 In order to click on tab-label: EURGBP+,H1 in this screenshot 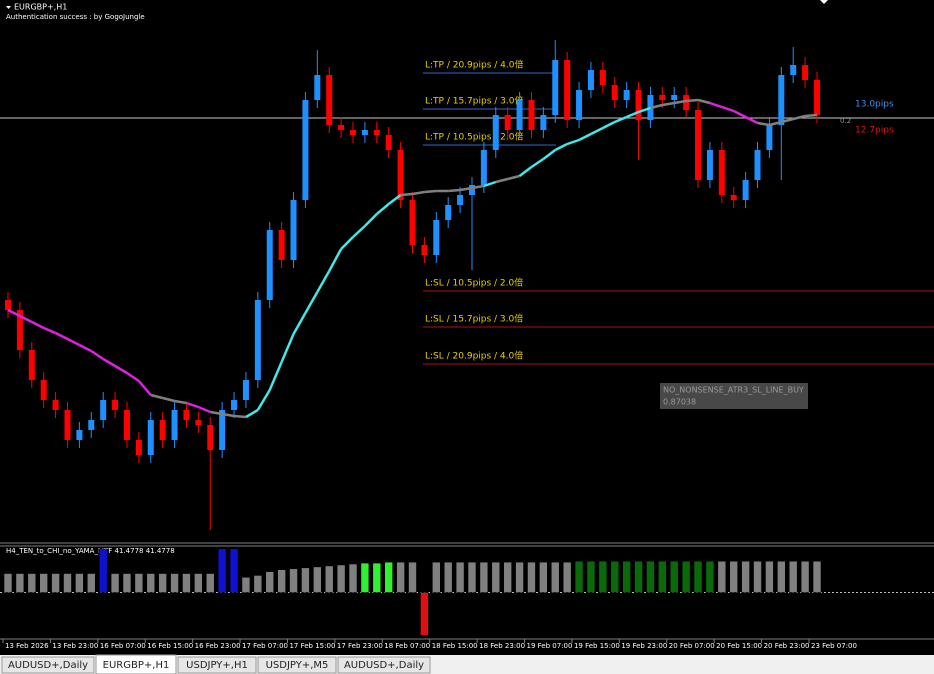, I will do `click(136, 665)`.